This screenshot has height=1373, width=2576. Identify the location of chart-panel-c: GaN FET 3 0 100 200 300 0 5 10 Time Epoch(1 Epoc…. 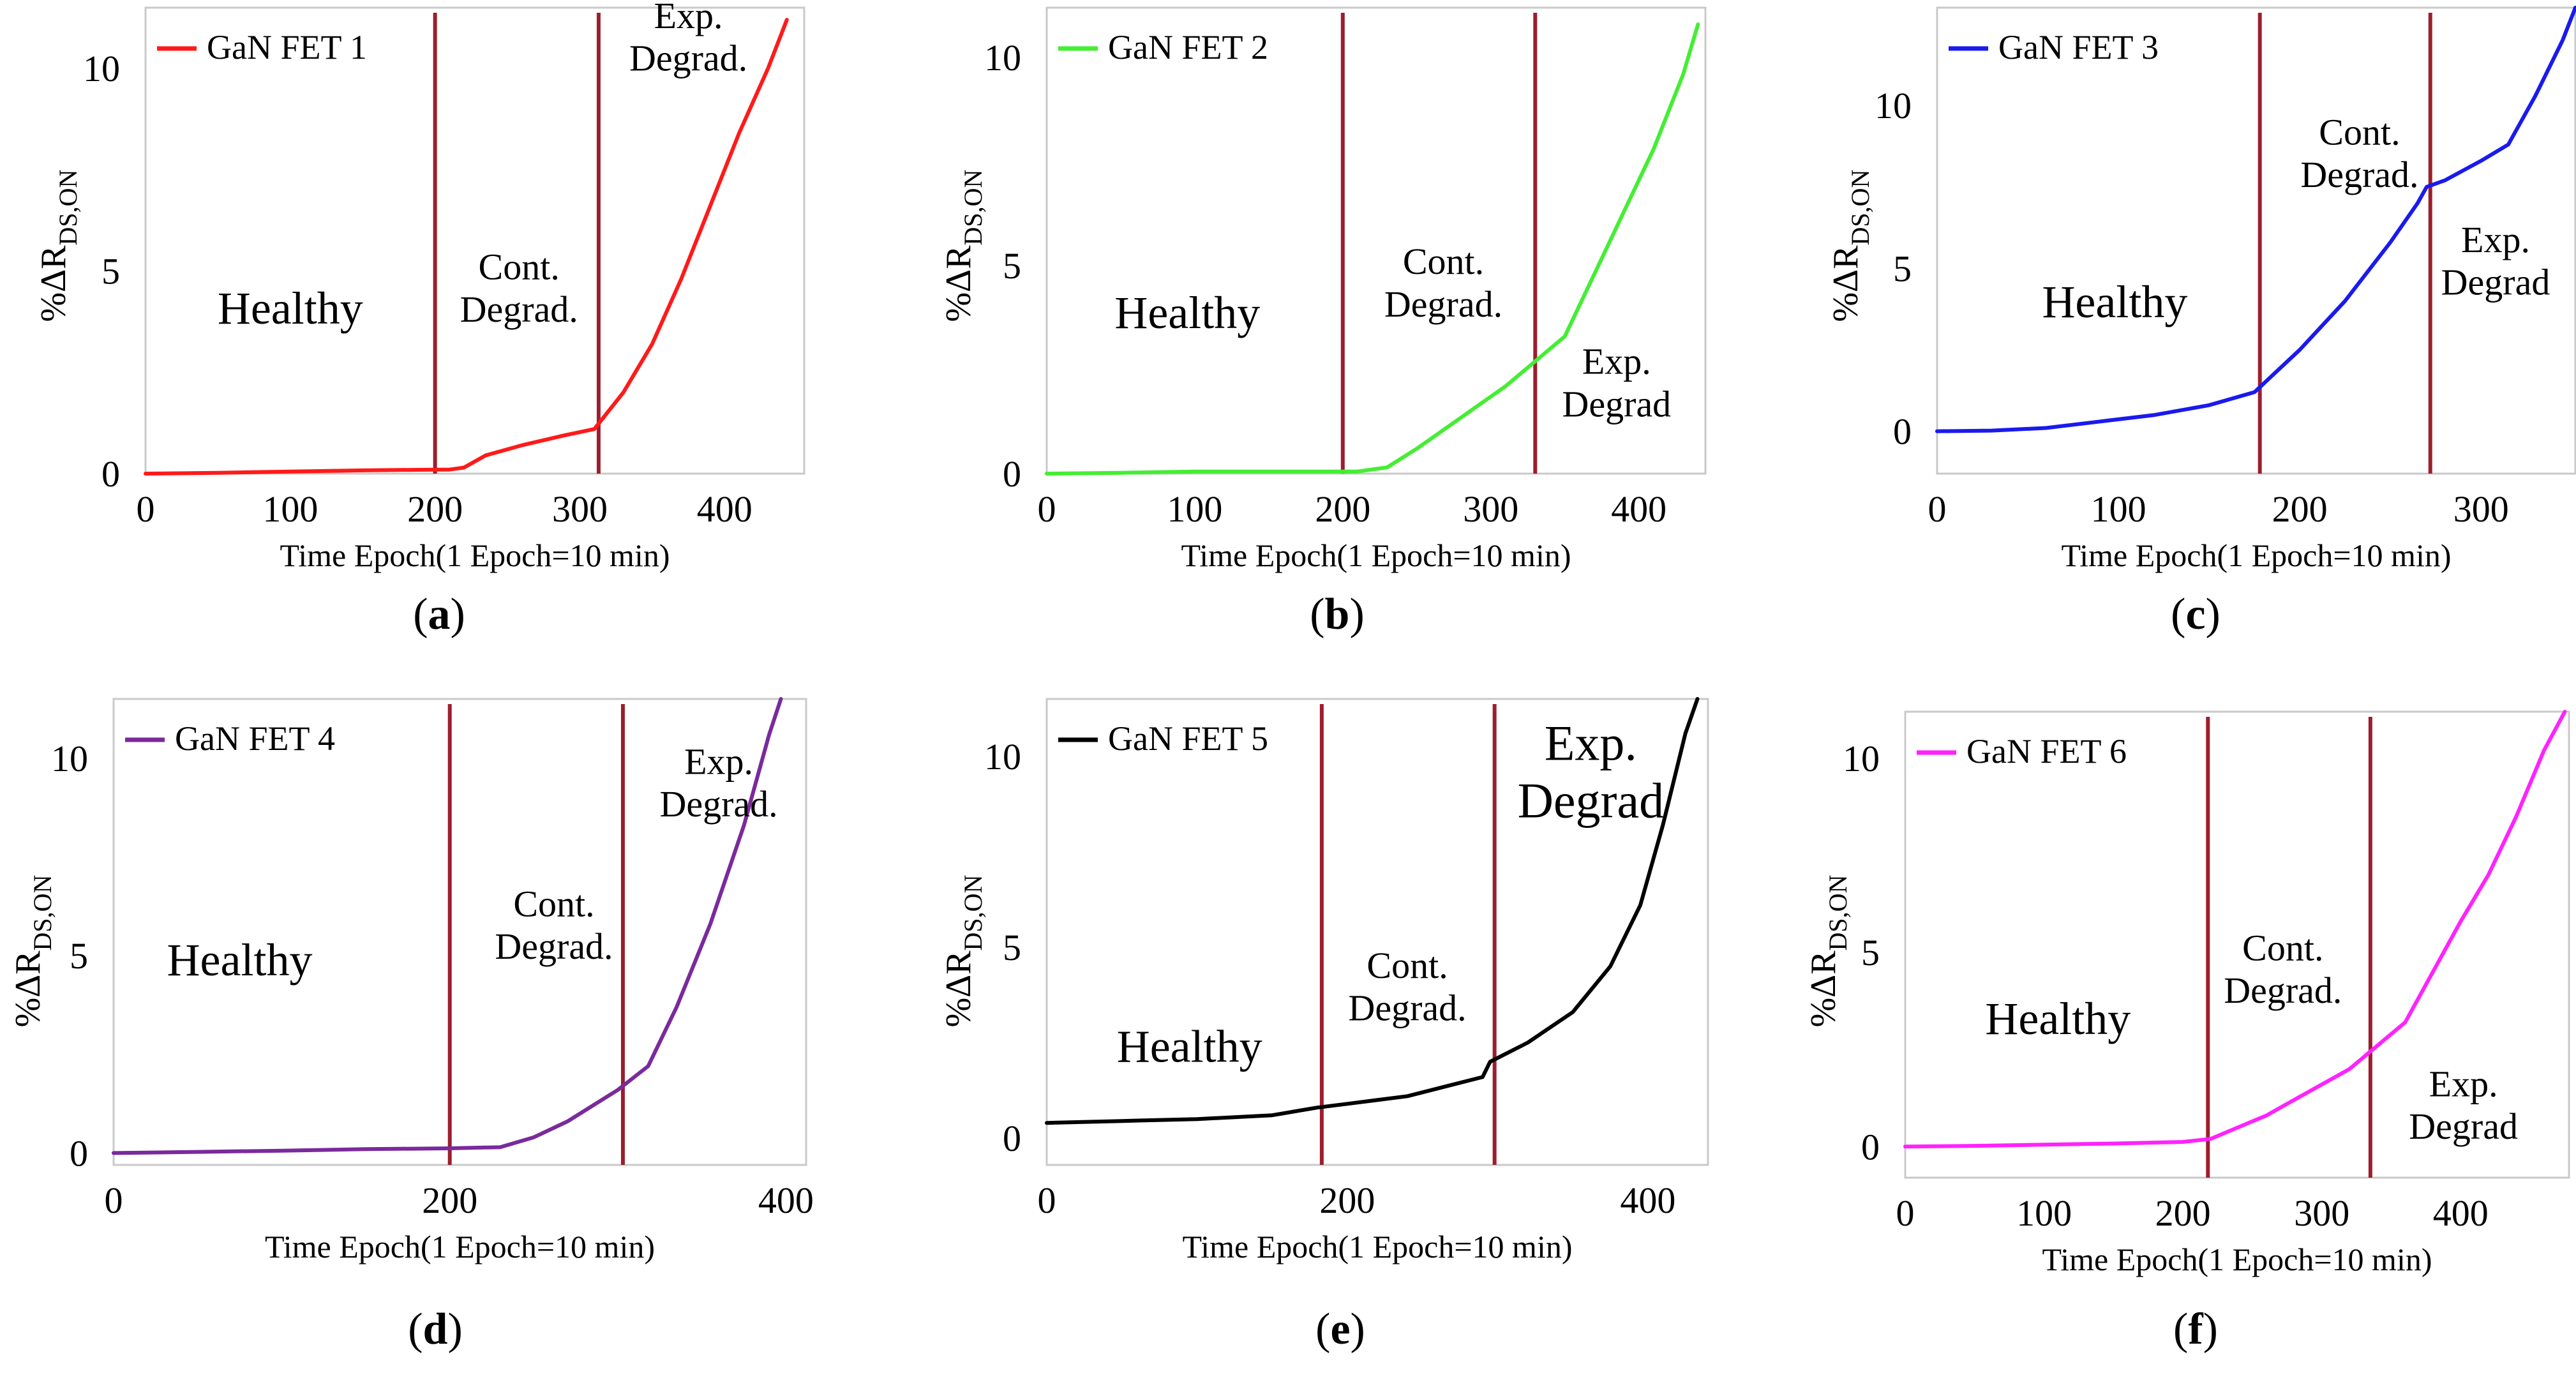
(2201, 322).